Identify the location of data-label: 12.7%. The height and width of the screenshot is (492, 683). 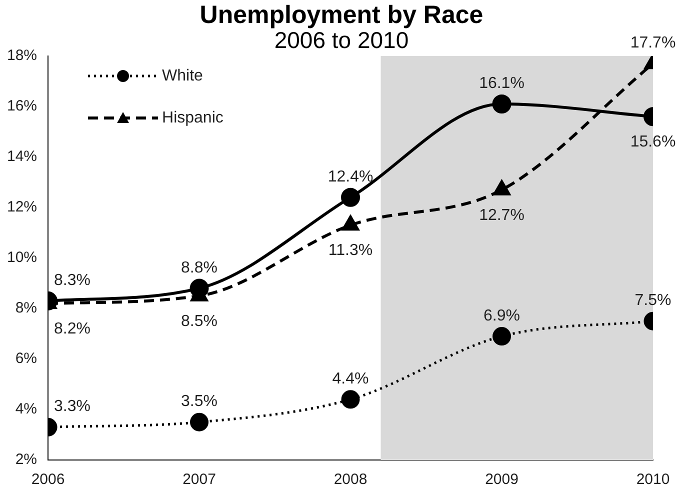
(501, 215).